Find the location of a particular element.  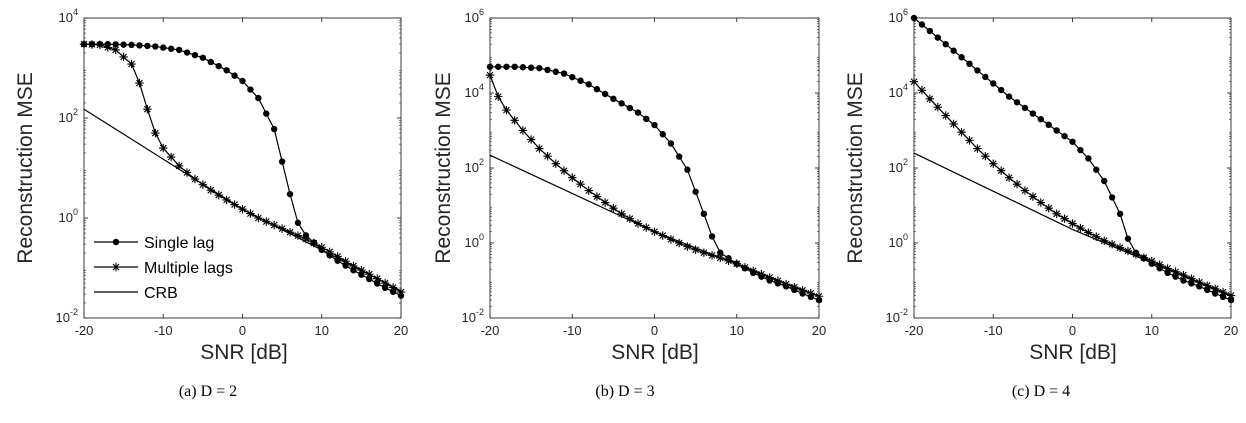

x-tick-label: 10 is located at coordinates (1152, 330).